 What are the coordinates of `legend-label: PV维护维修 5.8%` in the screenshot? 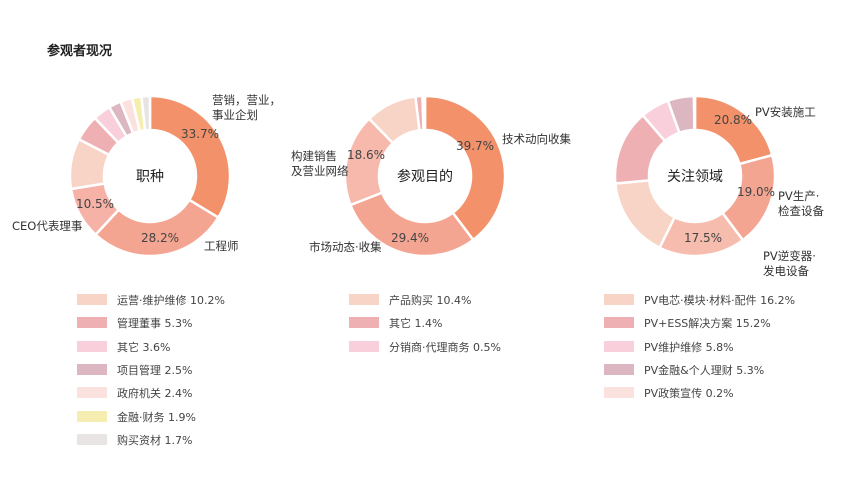 It's located at (689, 347).